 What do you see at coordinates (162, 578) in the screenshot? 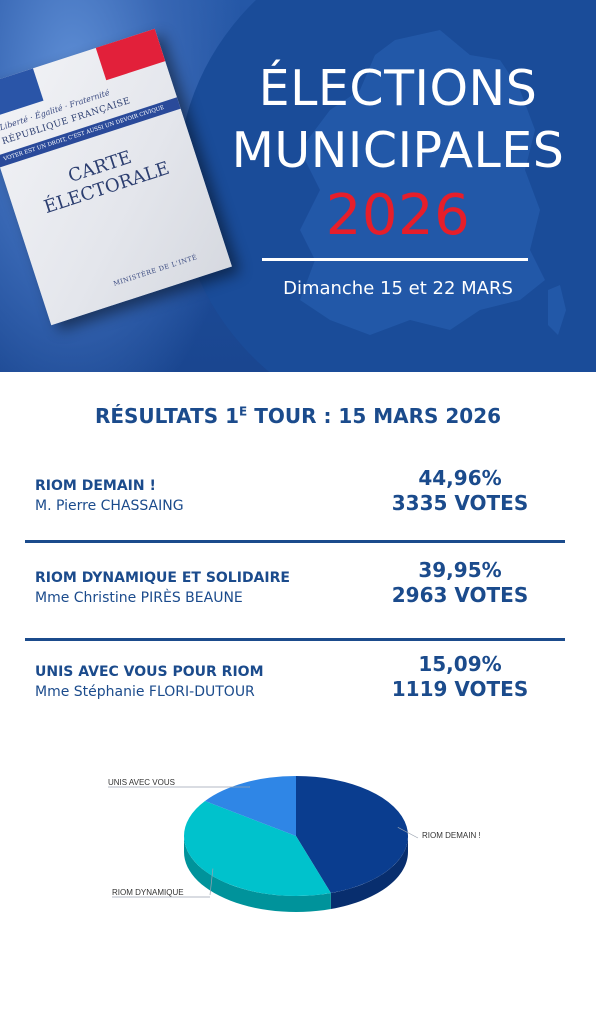
I see `list-name: RIOM DYNAMIQUE ET SOLIDAIRE` at bounding box center [162, 578].